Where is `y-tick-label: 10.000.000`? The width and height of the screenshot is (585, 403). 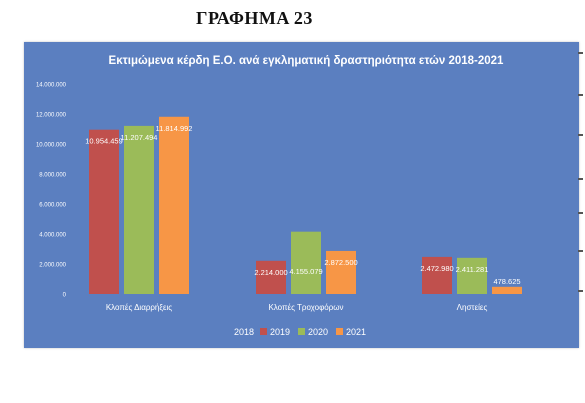 y-tick-label: 10.000.000 is located at coordinates (51, 146).